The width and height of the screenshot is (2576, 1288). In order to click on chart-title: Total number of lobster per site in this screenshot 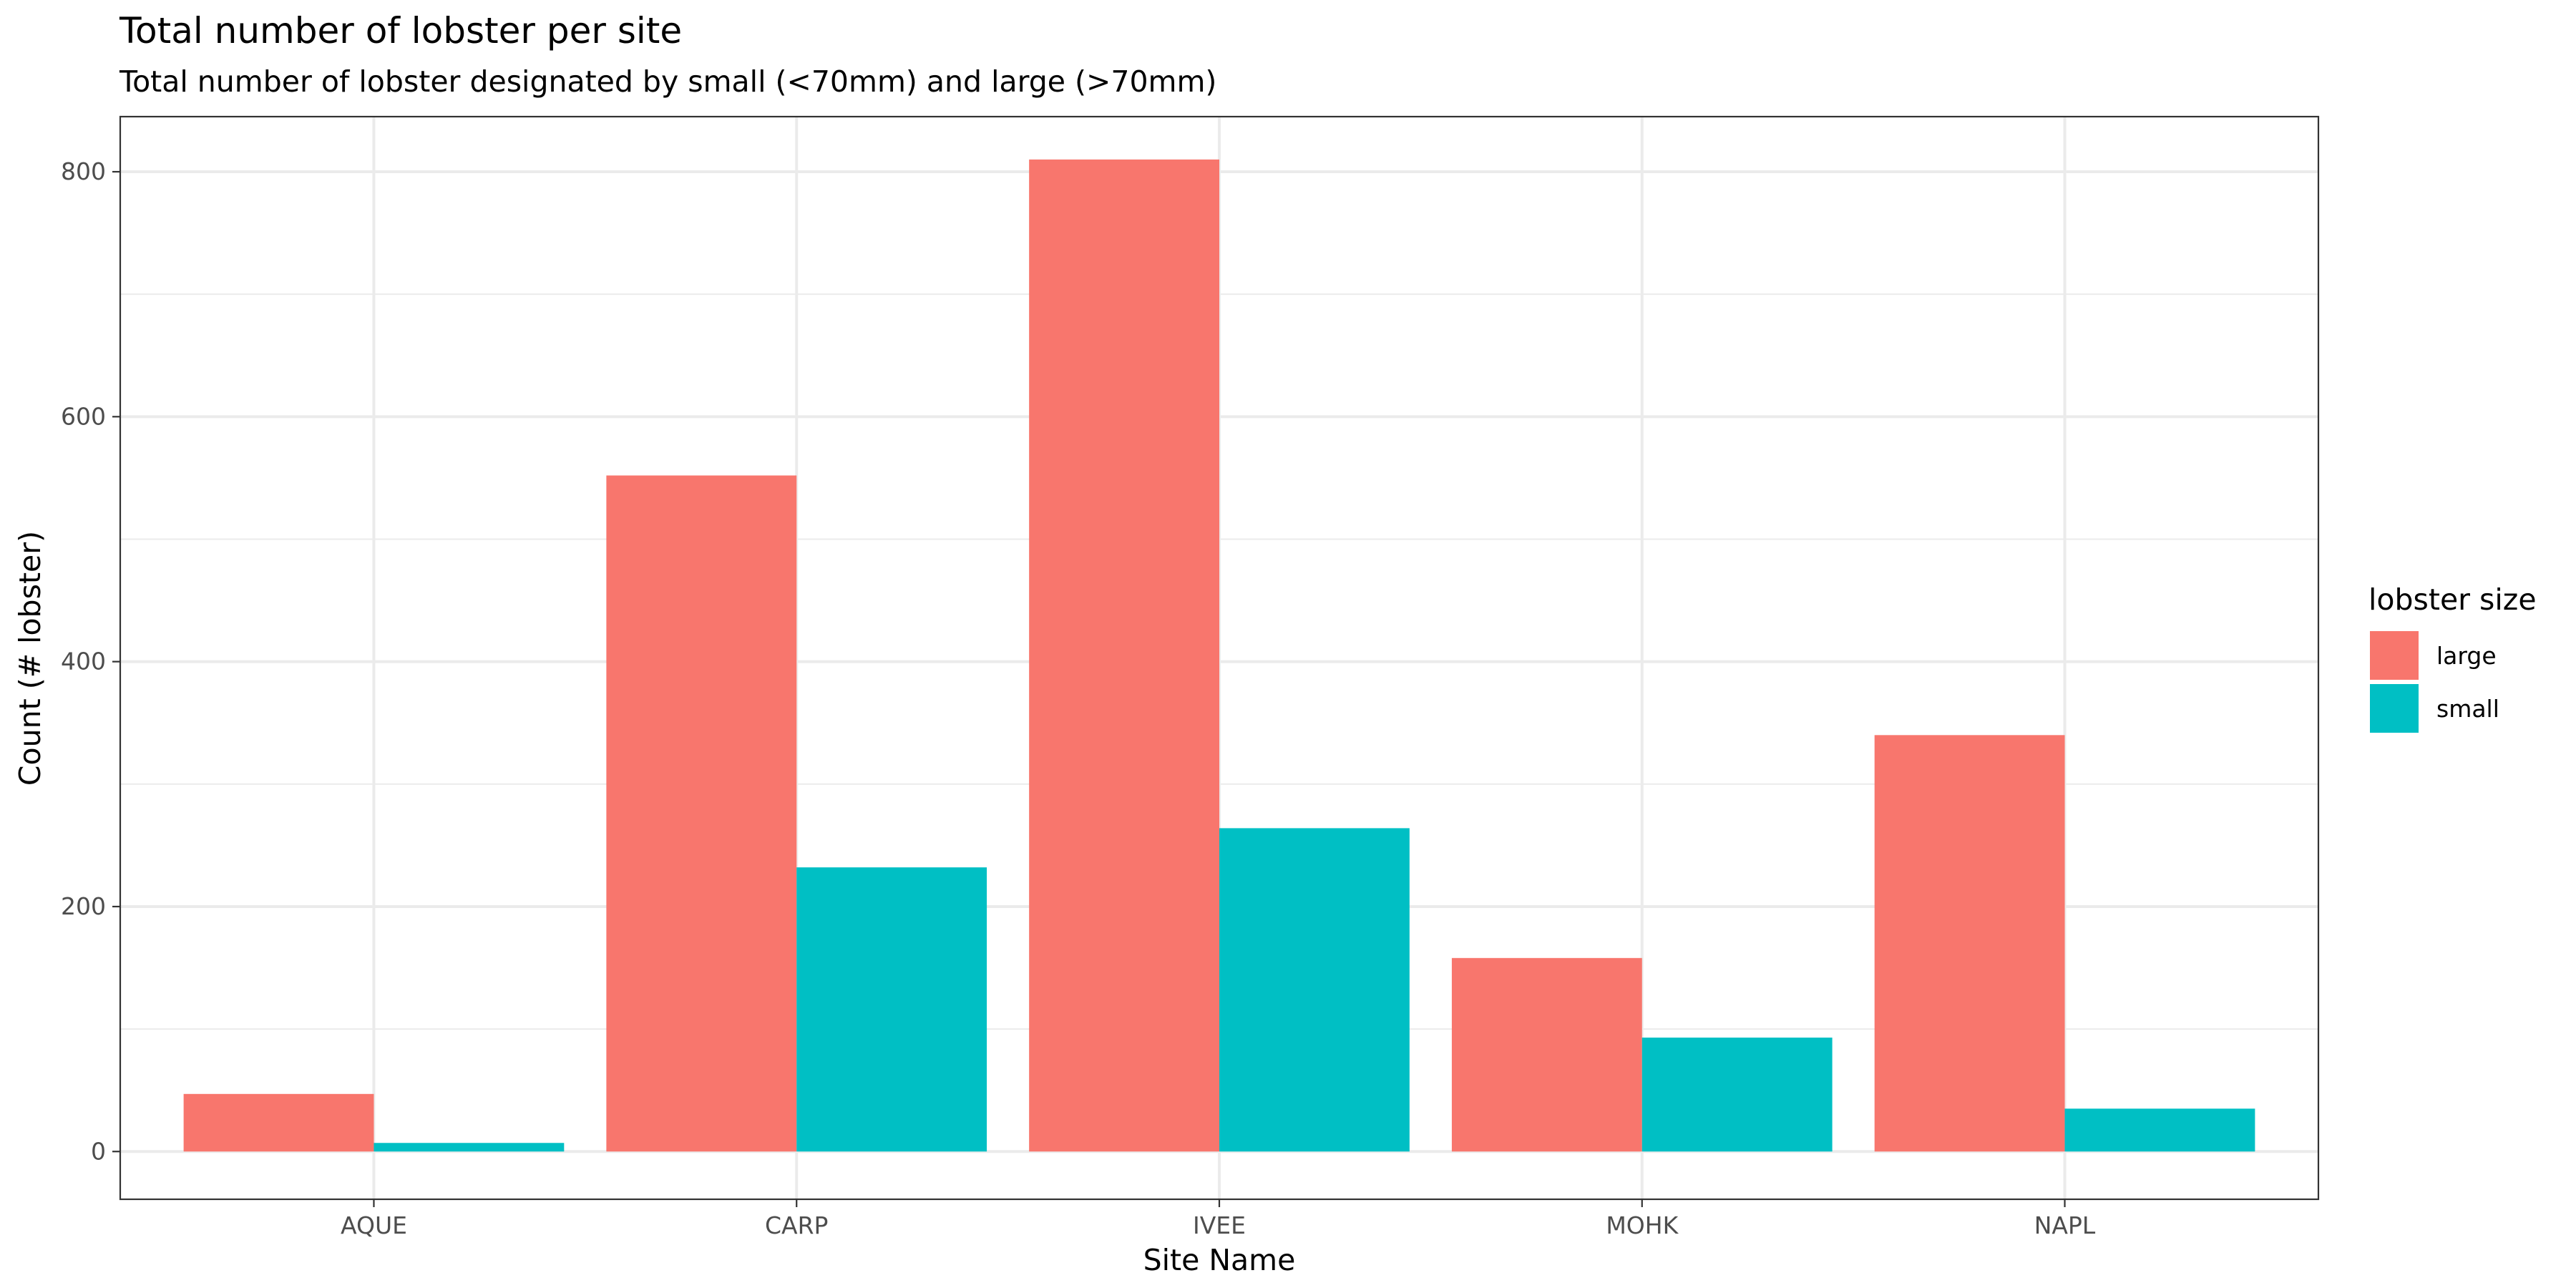, I will do `click(400, 31)`.